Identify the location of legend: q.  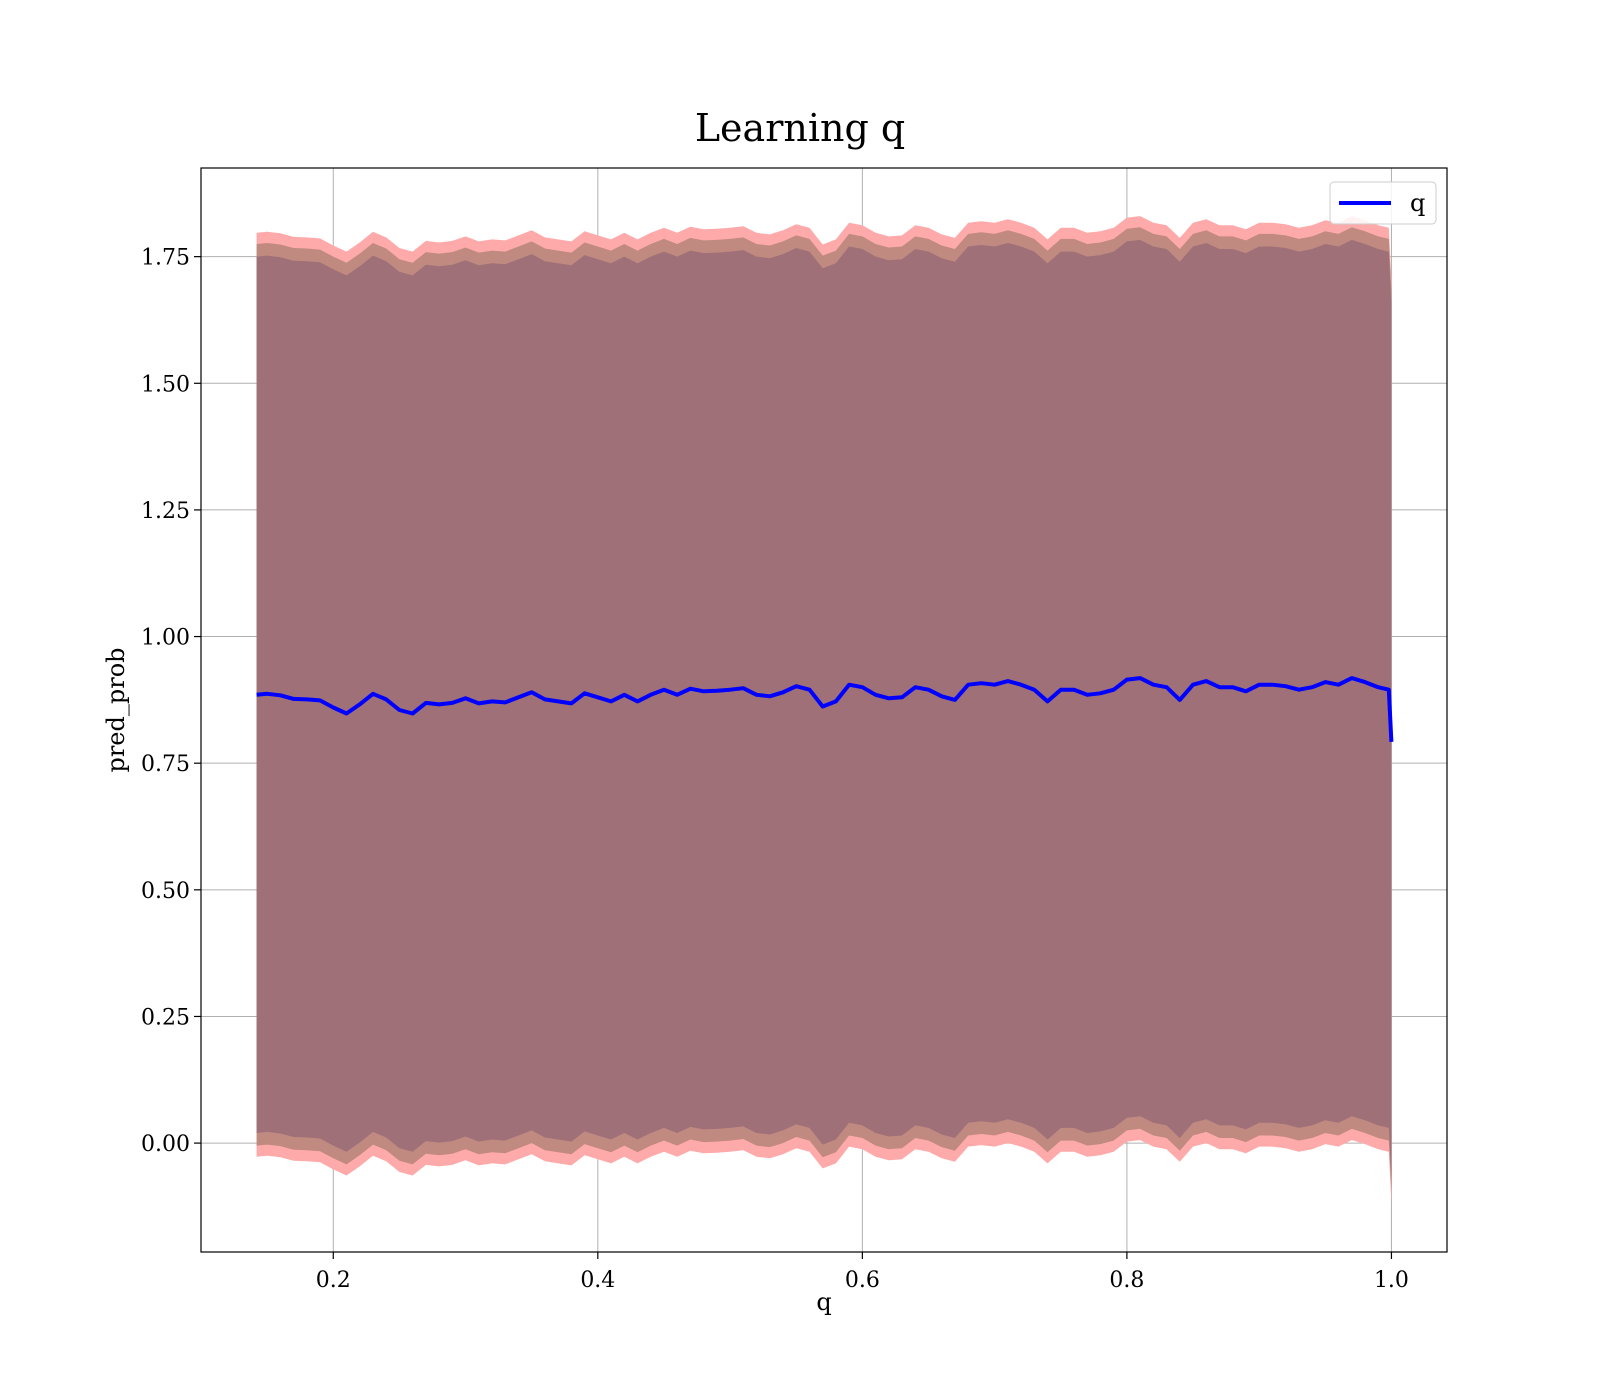
(1383, 203).